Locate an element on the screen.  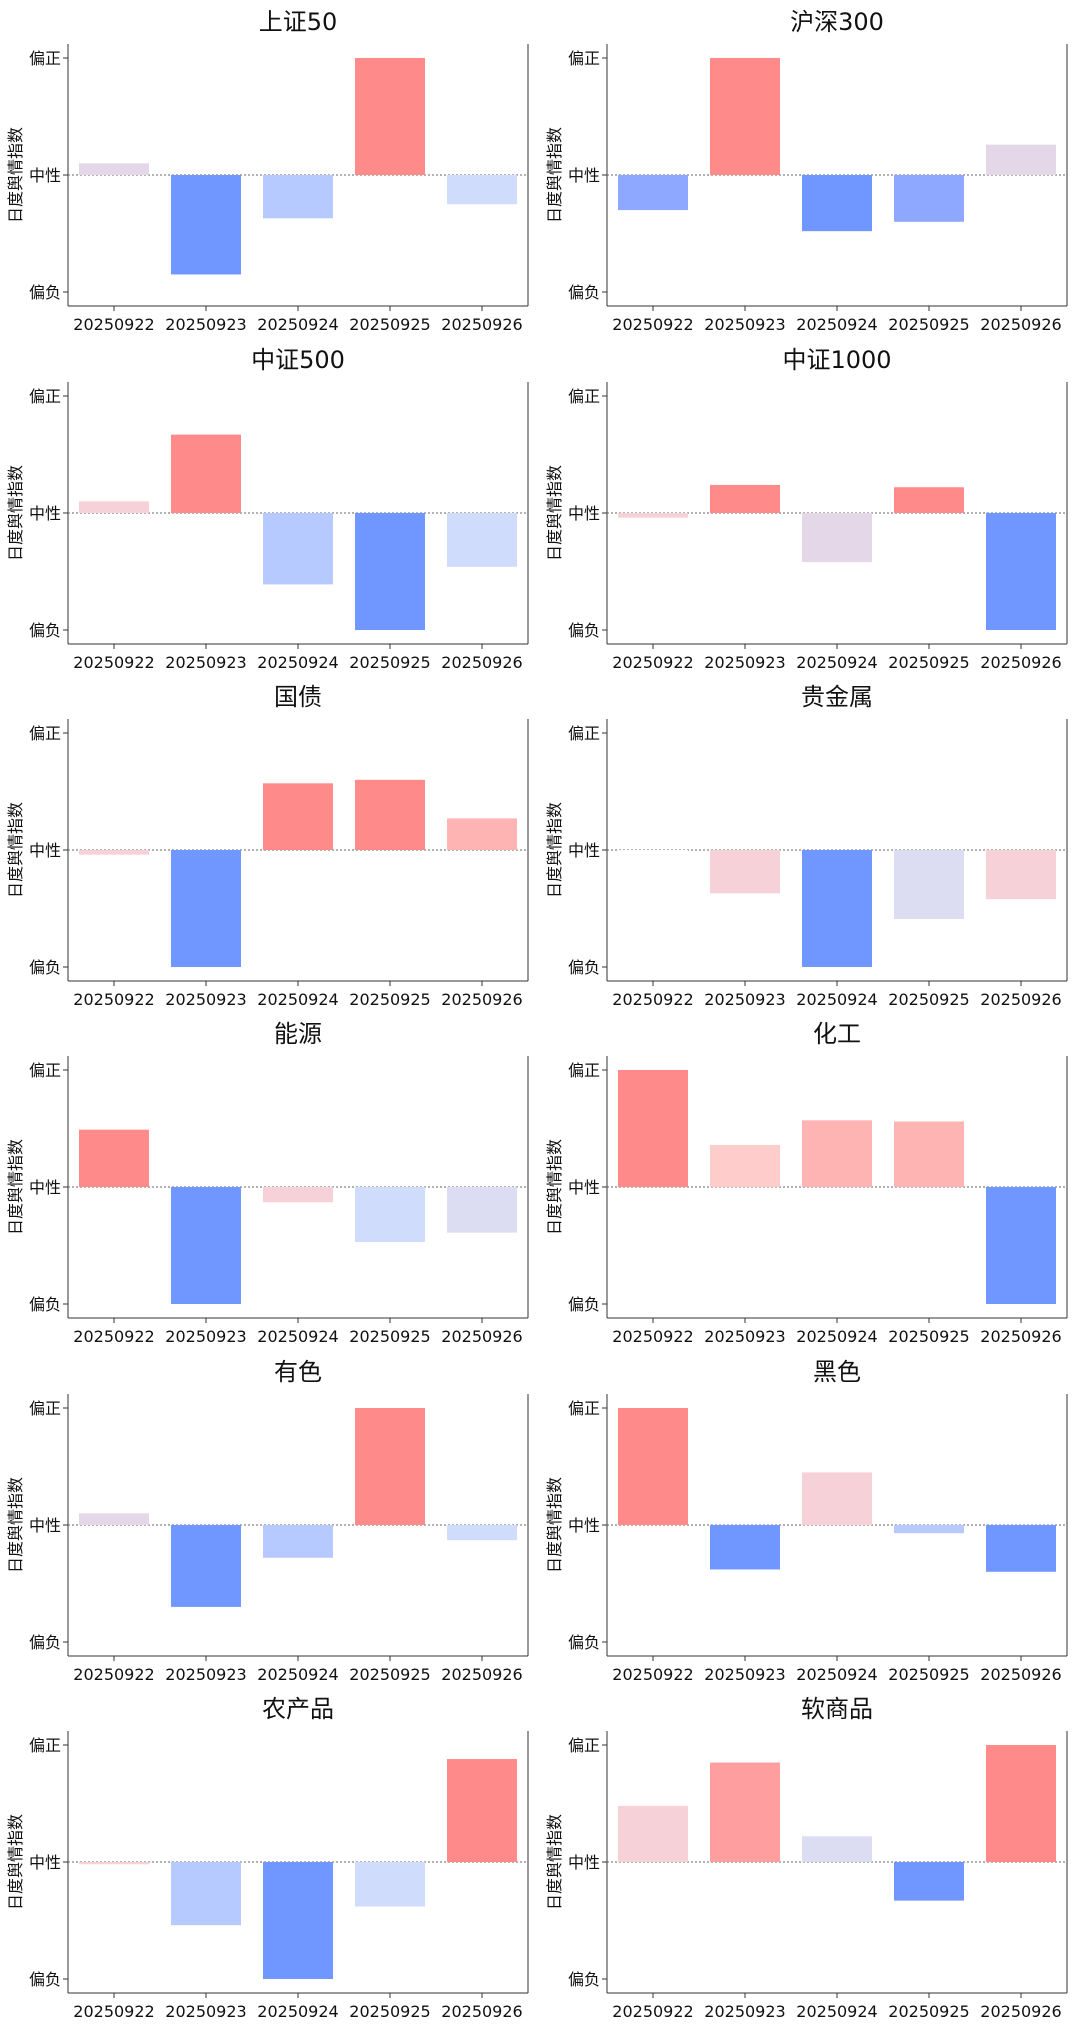
chart-title: 化工 is located at coordinates (837, 1034).